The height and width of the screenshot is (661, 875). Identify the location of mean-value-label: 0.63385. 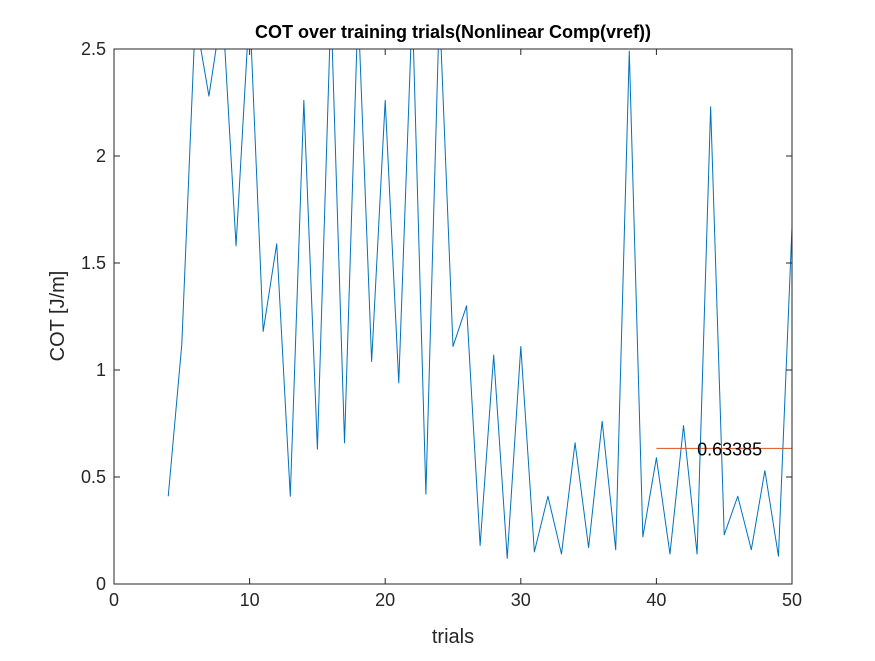
(729, 449).